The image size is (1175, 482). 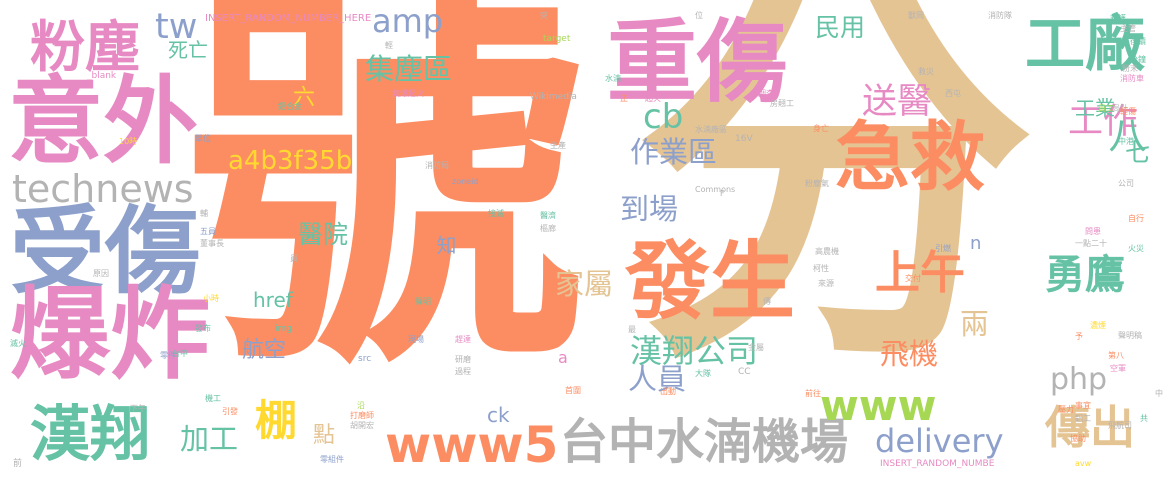 What do you see at coordinates (408, 69) in the screenshot?
I see `word-jichenqu: 集塵區` at bounding box center [408, 69].